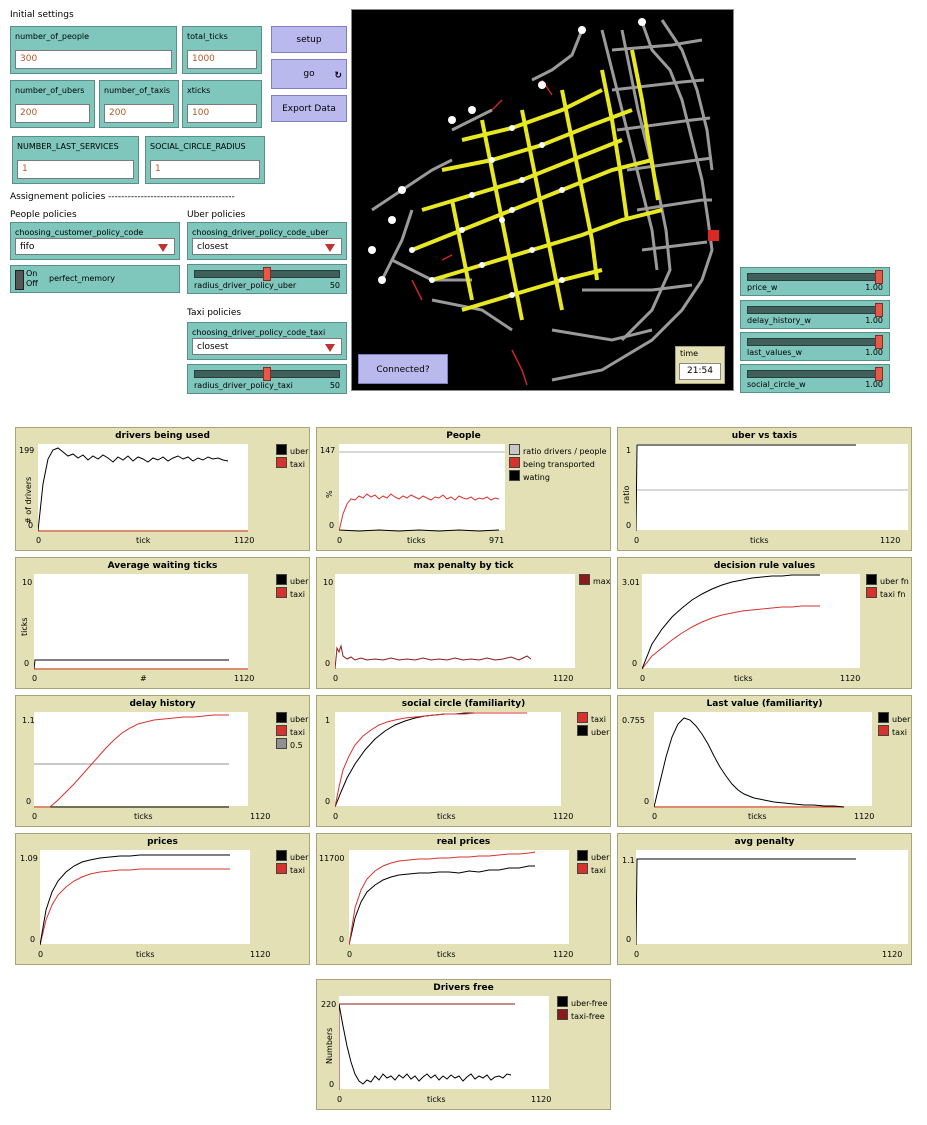  I want to click on number-of-people-input: number_of_people 300, so click(93, 50).